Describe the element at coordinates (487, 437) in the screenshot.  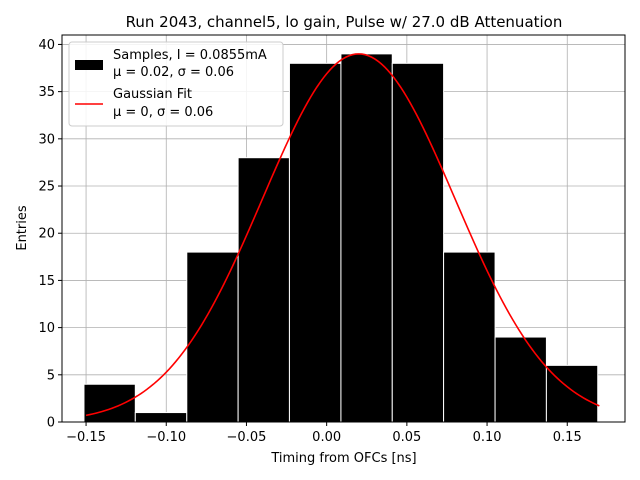
I see `x-tick-label: 0.10` at that location.